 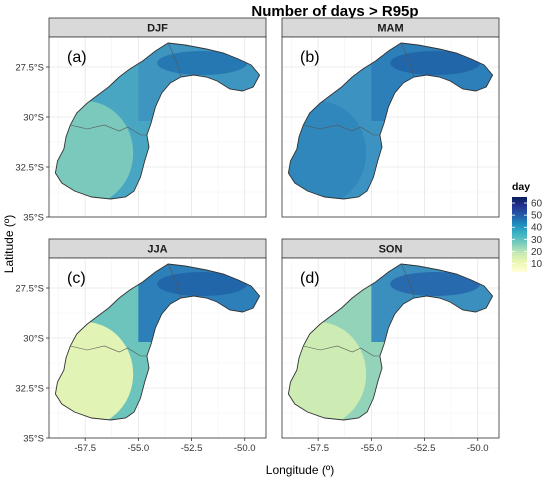 I want to click on legend-colorbar, so click(x=519, y=234).